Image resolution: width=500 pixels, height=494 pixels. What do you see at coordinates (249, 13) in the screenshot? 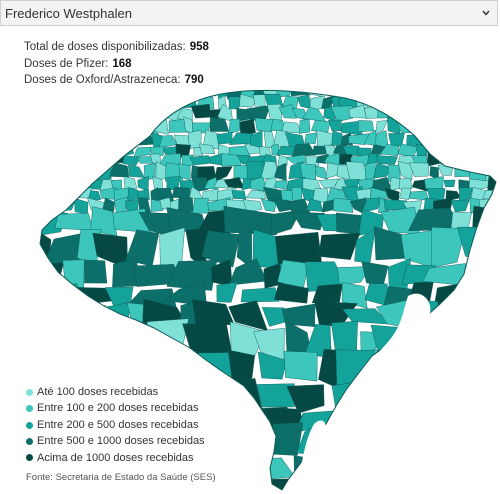
I see `municipality-select: Frederico Westphalen` at bounding box center [249, 13].